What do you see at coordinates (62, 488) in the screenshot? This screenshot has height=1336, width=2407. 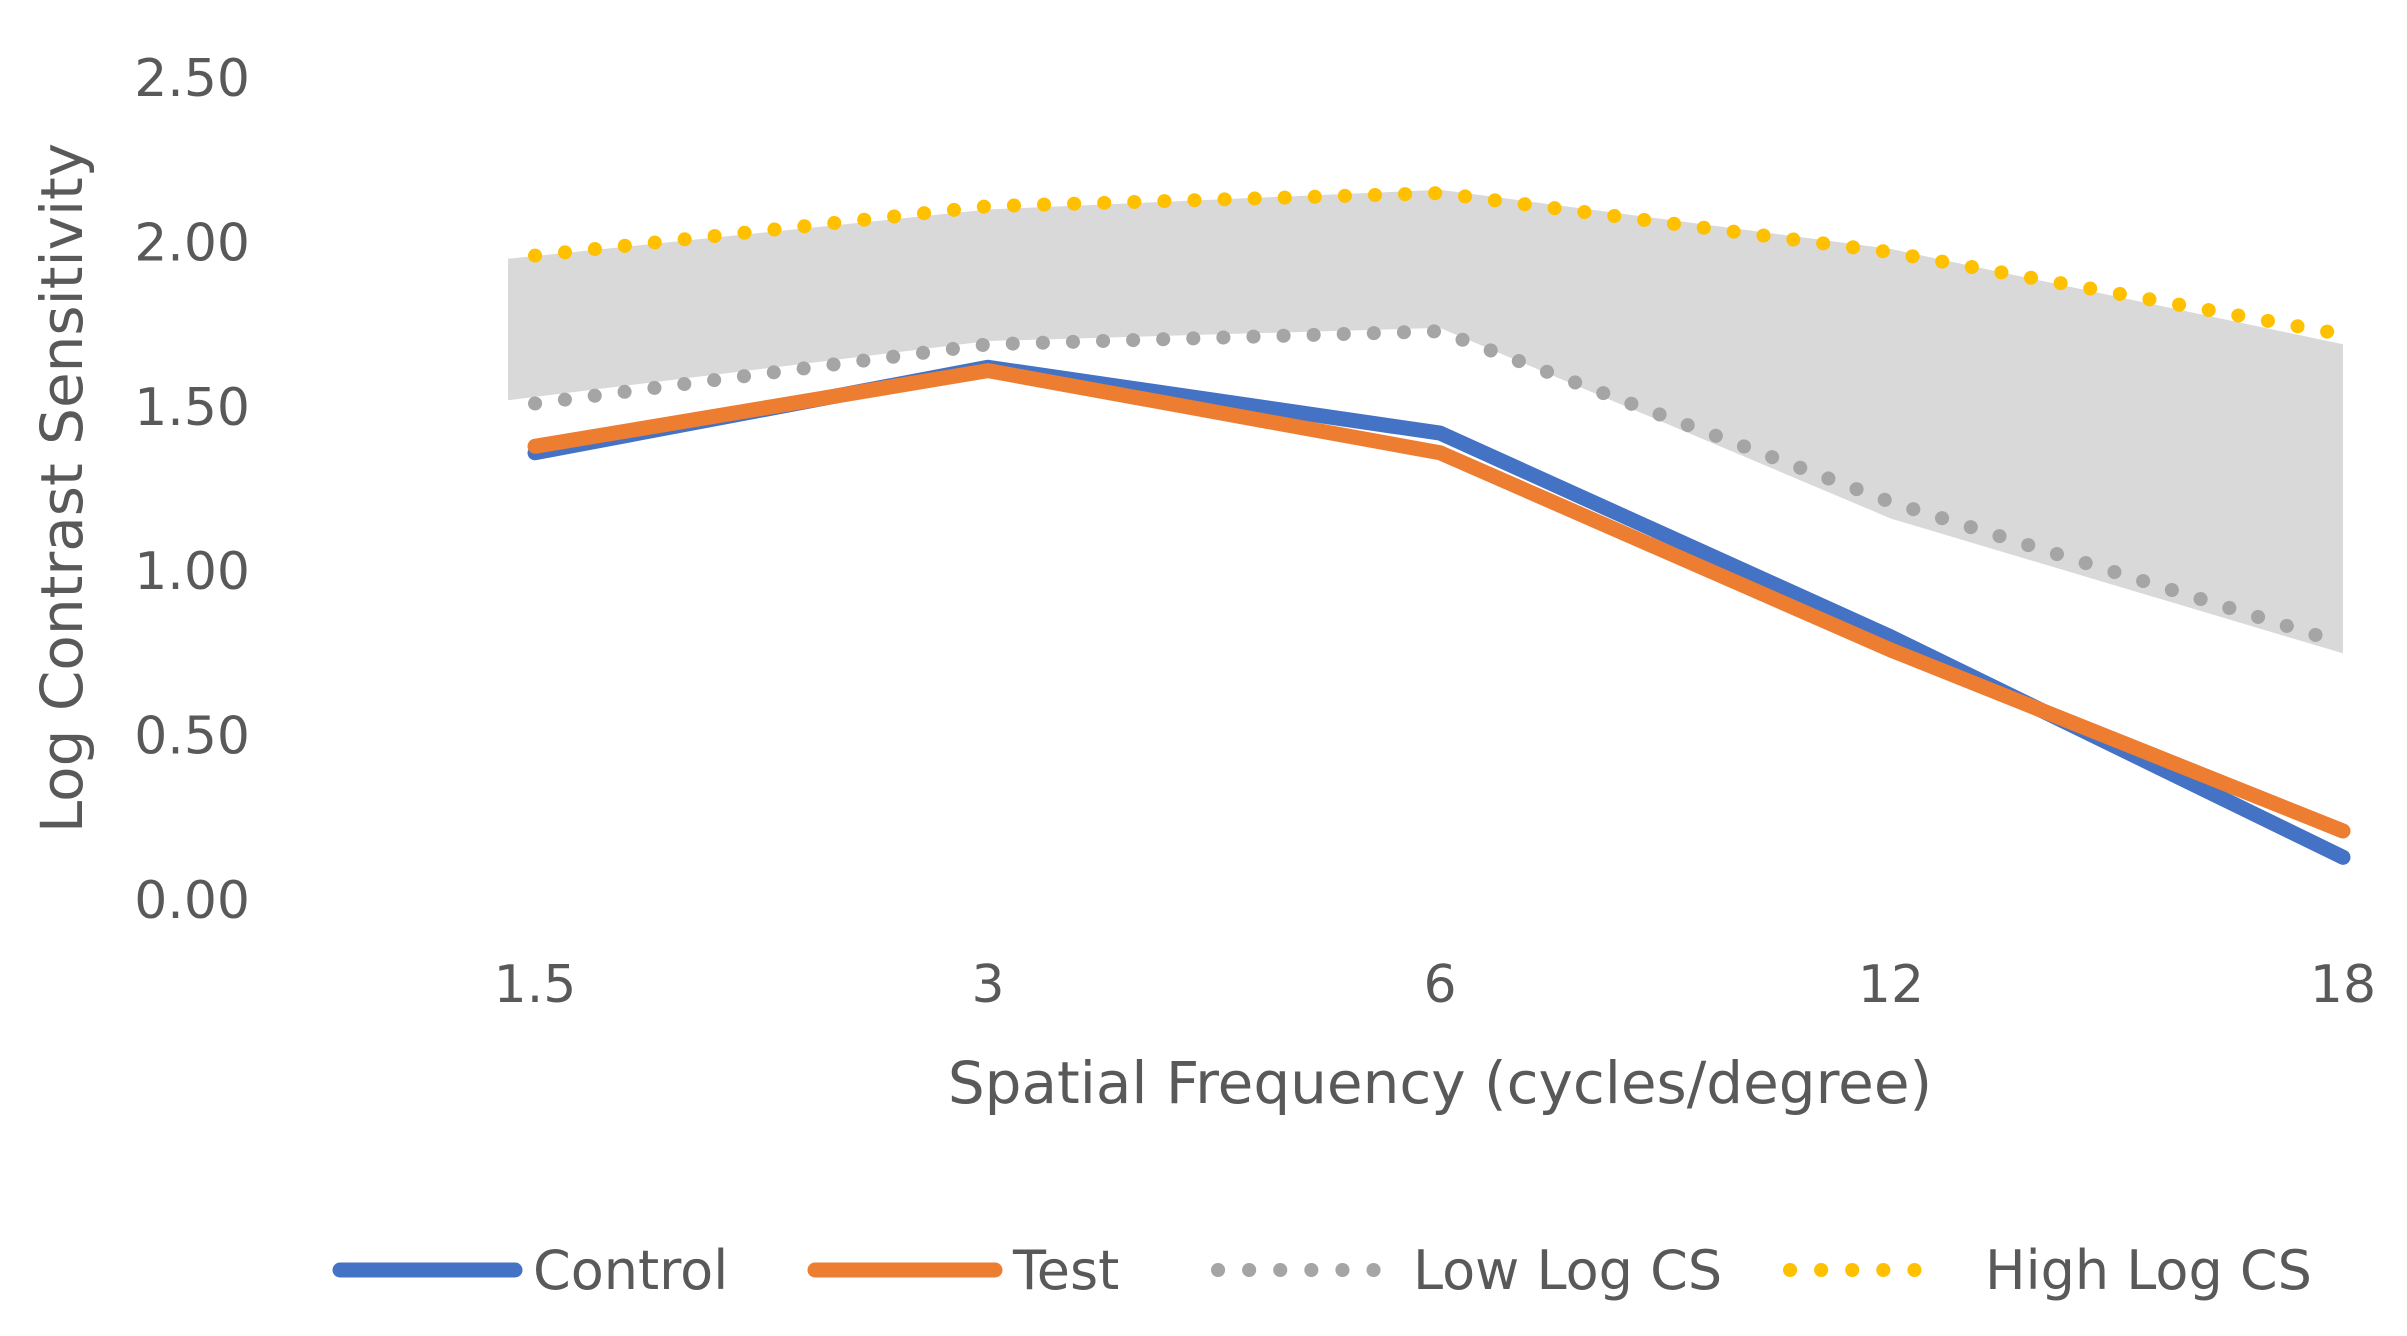 I see `y-axis-title: Log Contrast Sensitivity` at bounding box center [62, 488].